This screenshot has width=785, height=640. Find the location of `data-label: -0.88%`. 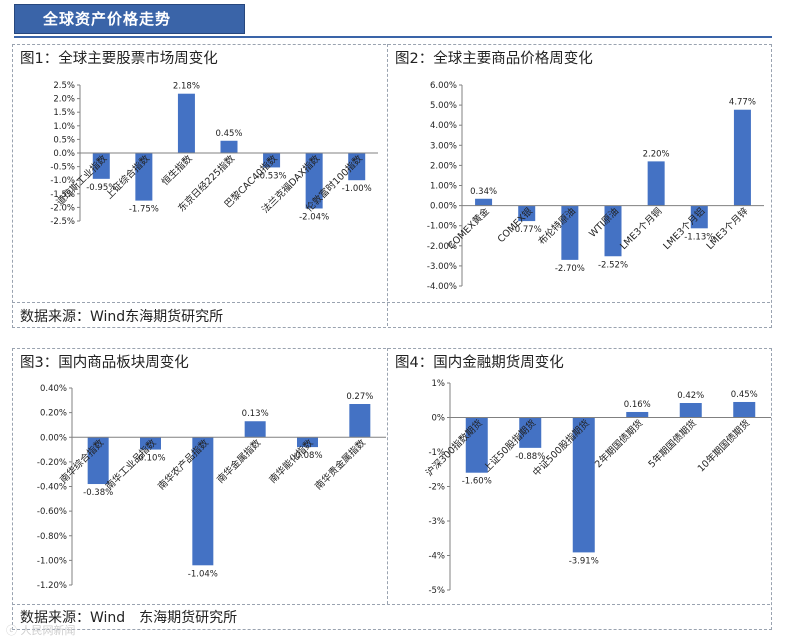

data-label: -0.88% is located at coordinates (530, 457).